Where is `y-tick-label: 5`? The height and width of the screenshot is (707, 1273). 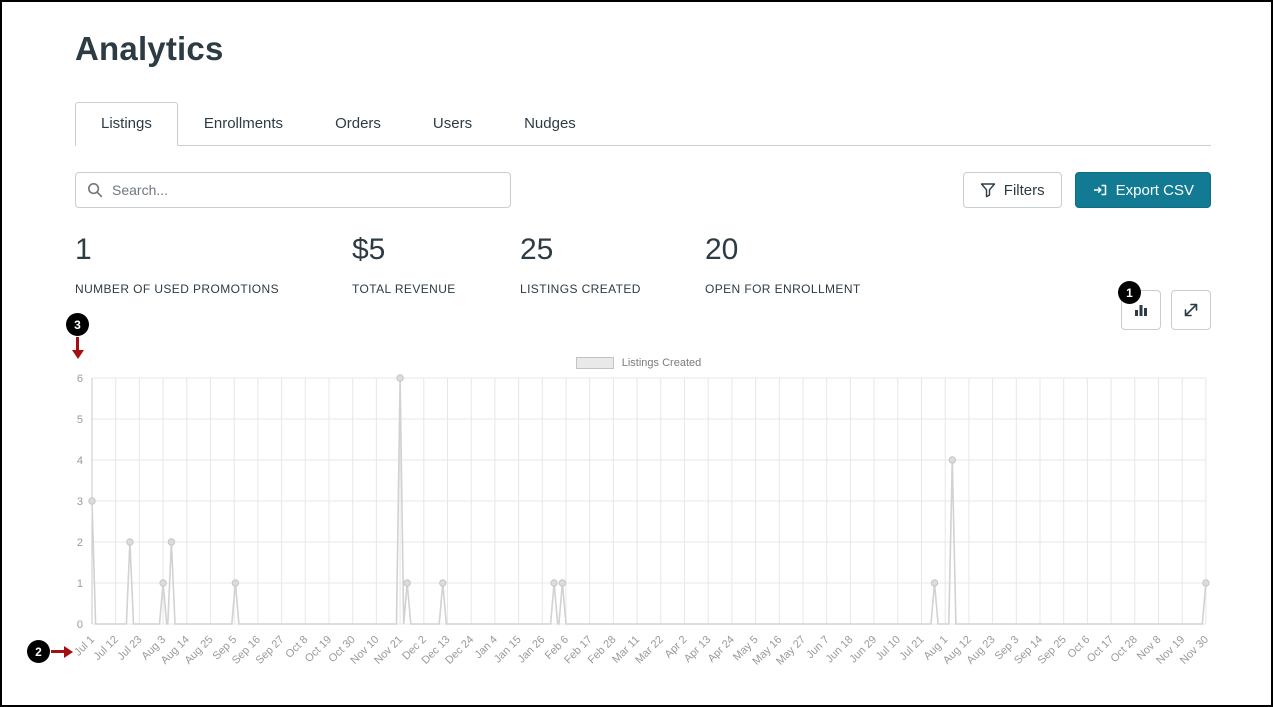 y-tick-label: 5 is located at coordinates (80, 420).